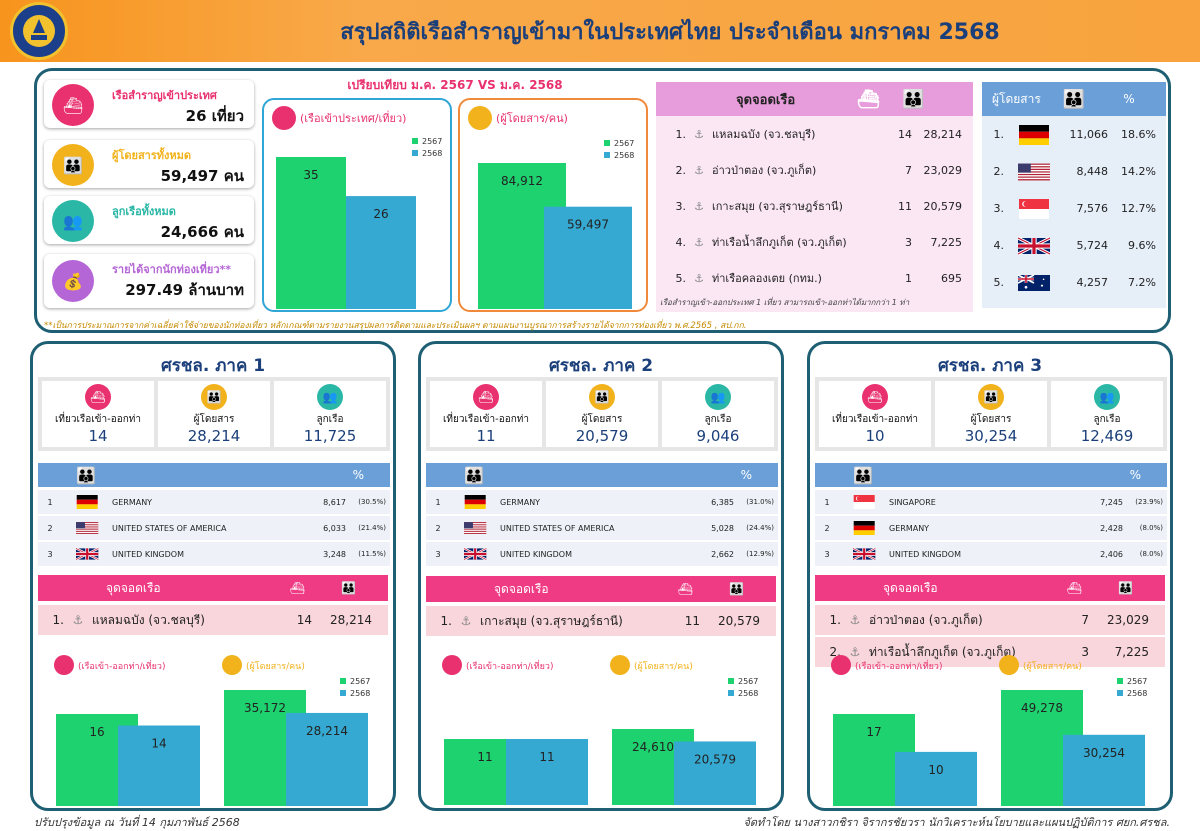 The height and width of the screenshot is (831, 1200). What do you see at coordinates (334, 502) in the screenshot?
I see `nation-value: 8,617` at bounding box center [334, 502].